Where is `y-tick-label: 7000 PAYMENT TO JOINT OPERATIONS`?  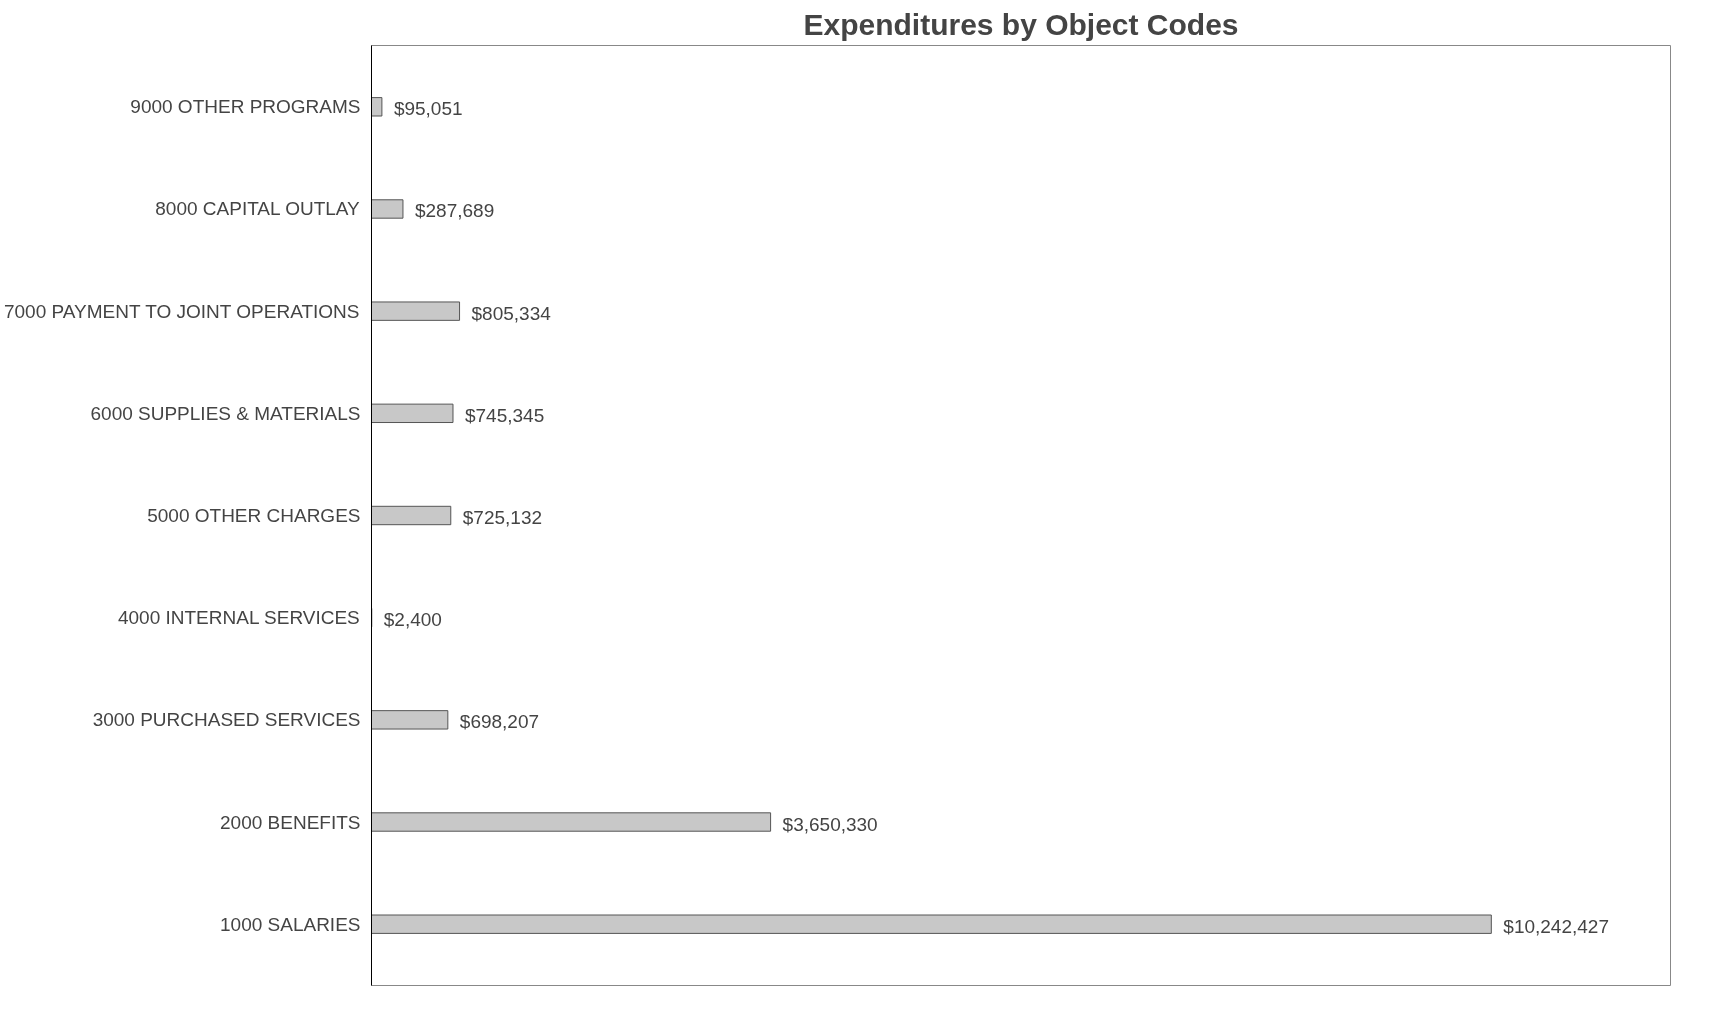 y-tick-label: 7000 PAYMENT TO JOINT OPERATIONS is located at coordinates (182, 311).